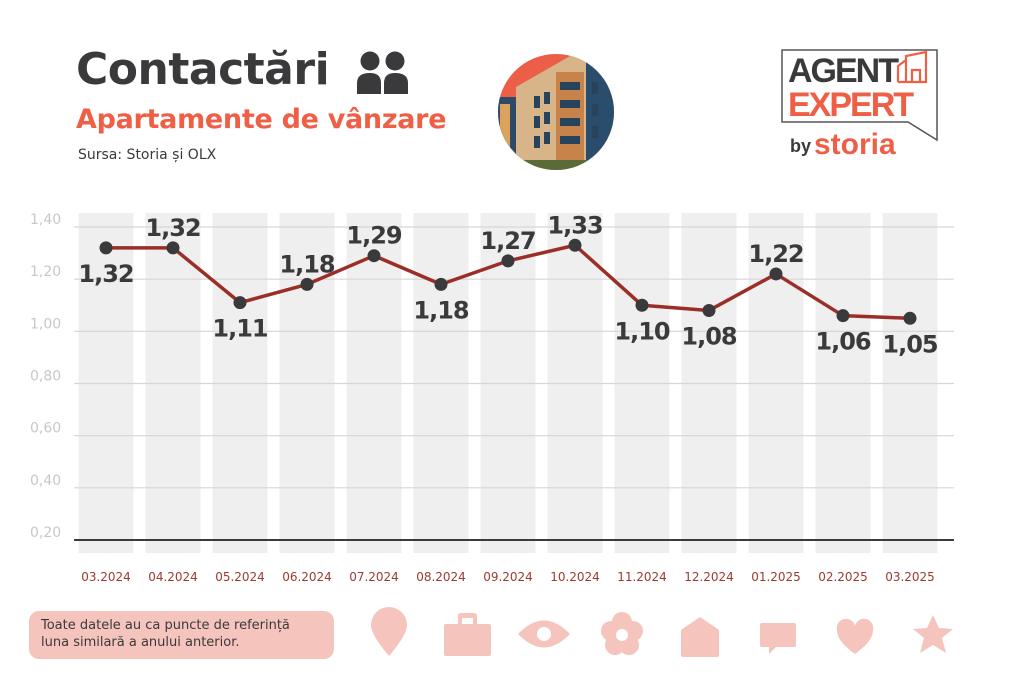  I want to click on x-tick-label: 03.2025, so click(910, 577).